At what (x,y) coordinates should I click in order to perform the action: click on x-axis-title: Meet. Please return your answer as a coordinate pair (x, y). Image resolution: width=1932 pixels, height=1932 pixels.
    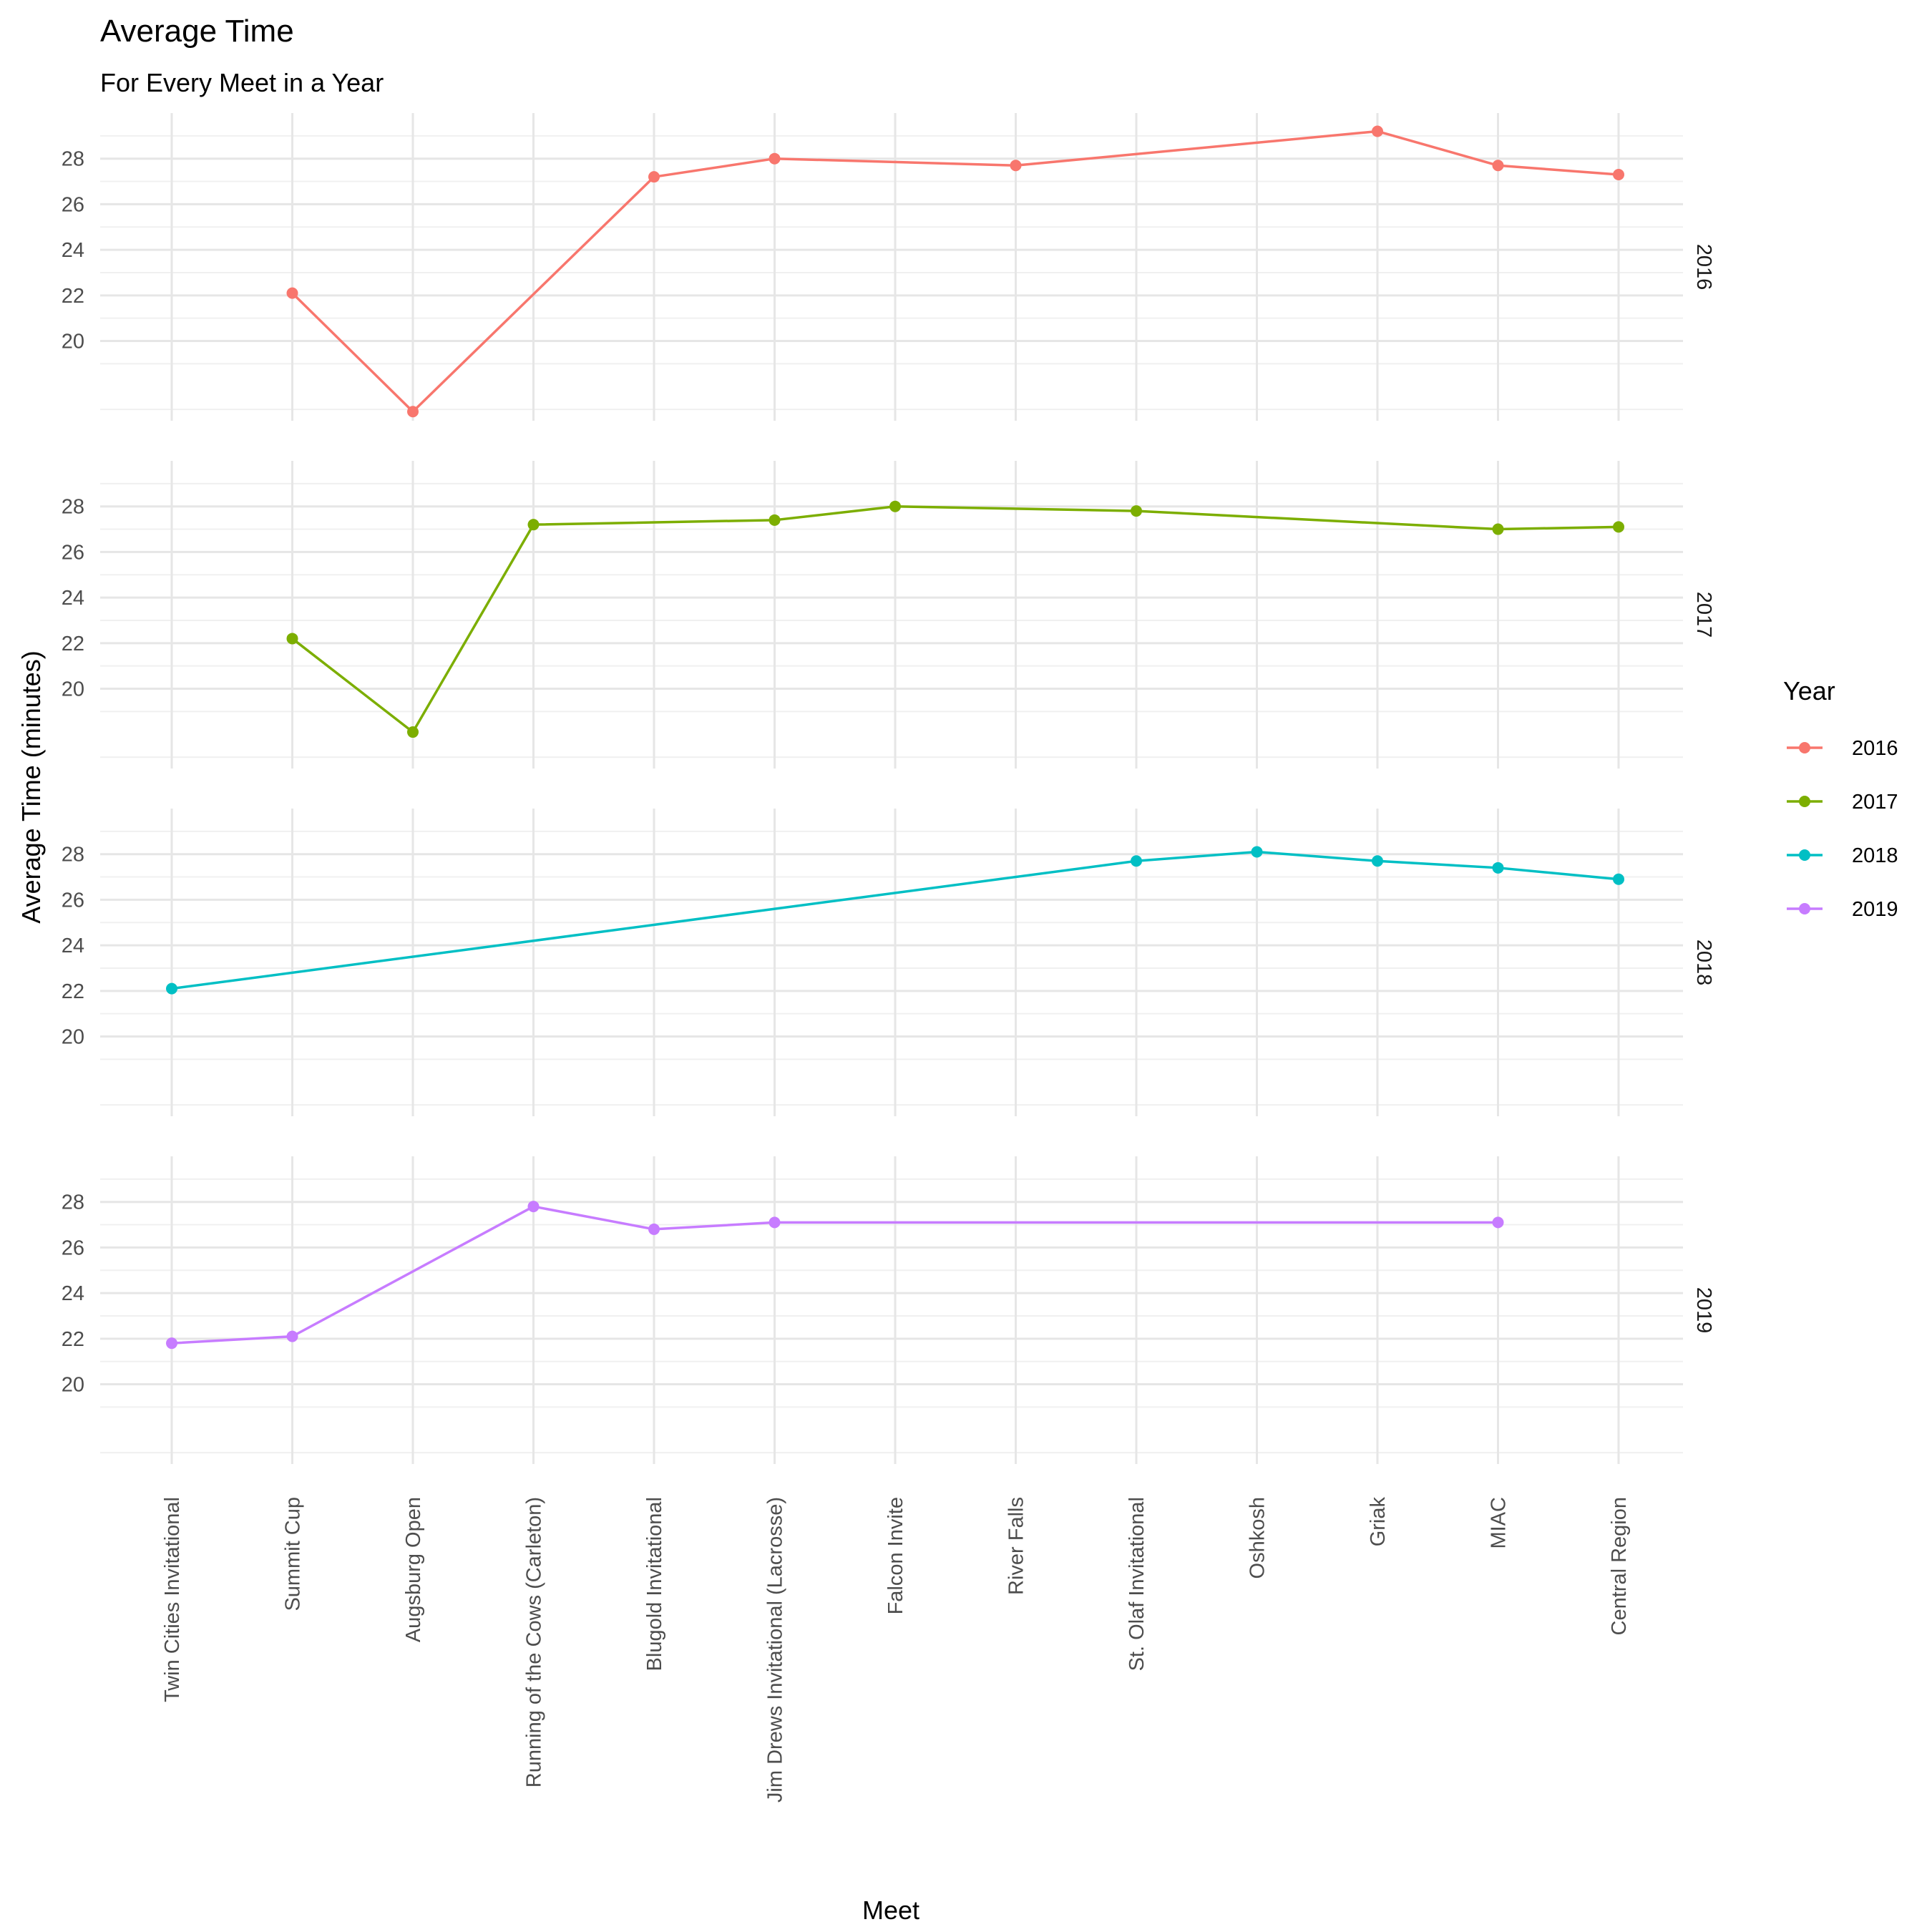
    Looking at the image, I should click on (890, 1910).